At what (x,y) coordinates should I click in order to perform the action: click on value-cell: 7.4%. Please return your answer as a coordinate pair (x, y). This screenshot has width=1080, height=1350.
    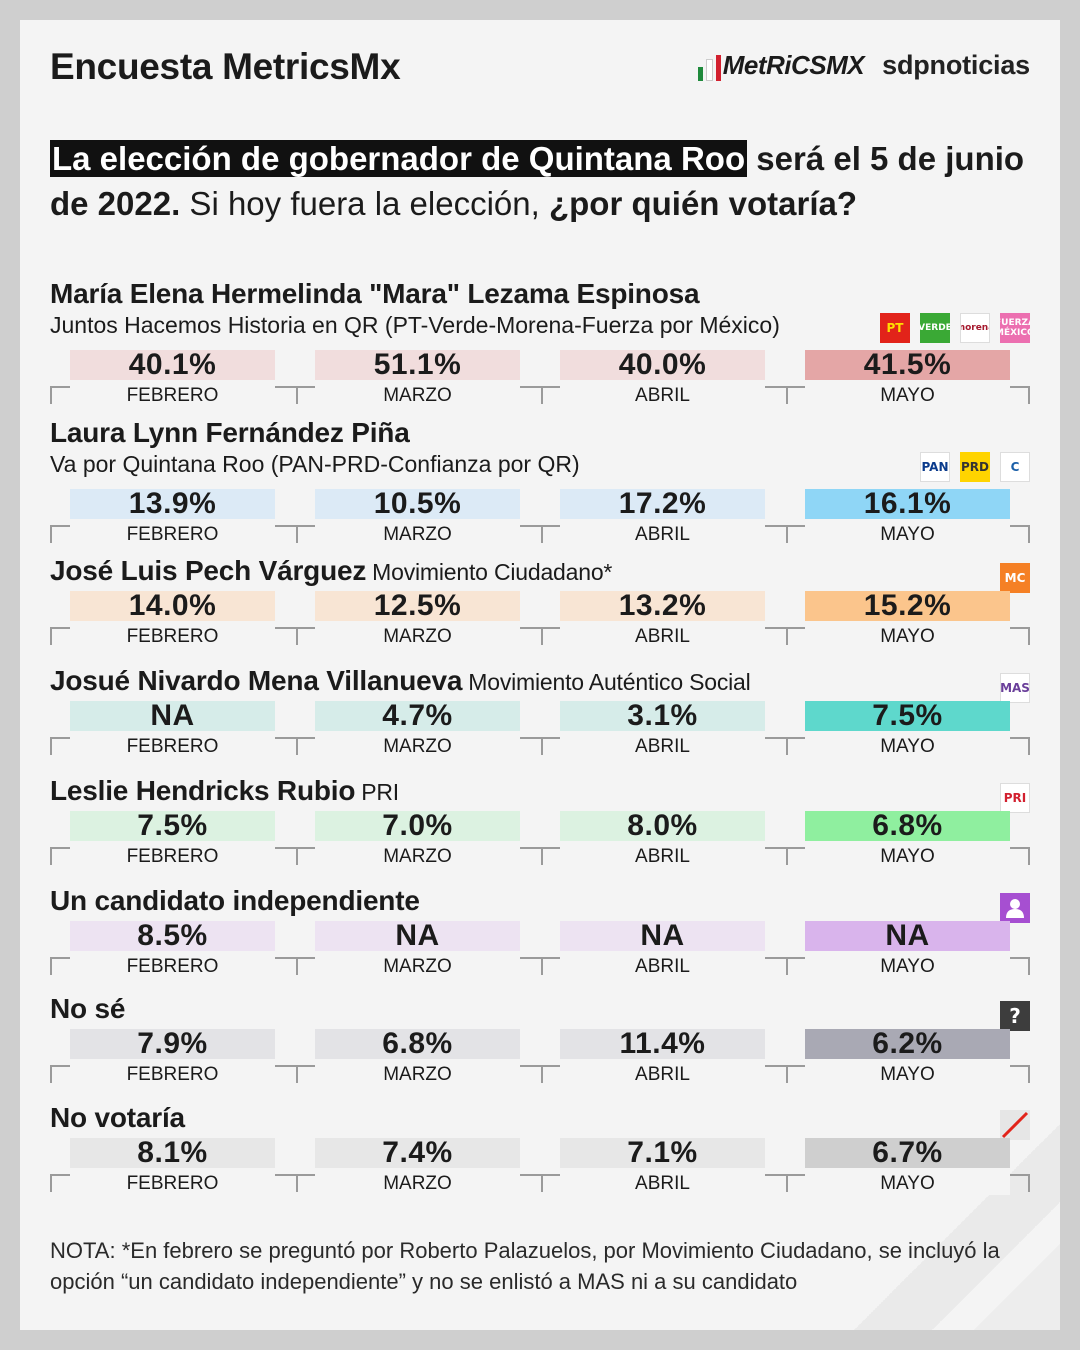
    Looking at the image, I should click on (417, 1152).